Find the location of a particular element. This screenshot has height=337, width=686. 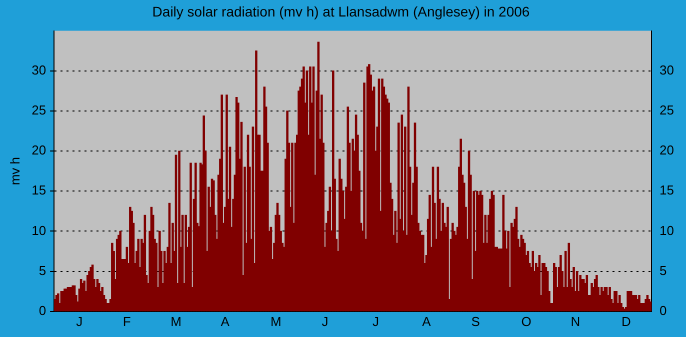

x-tick-label: N is located at coordinates (575, 321).